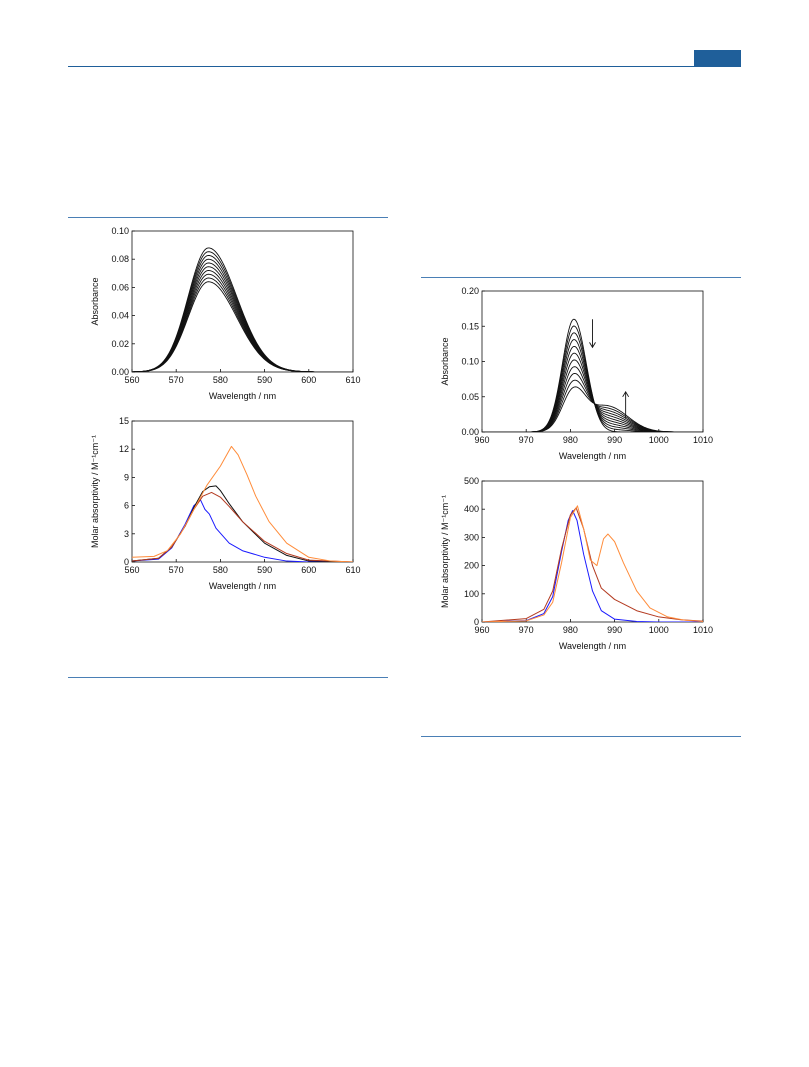 This screenshot has width=809, height=1067. I want to click on x-tick-label: 990, so click(614, 630).